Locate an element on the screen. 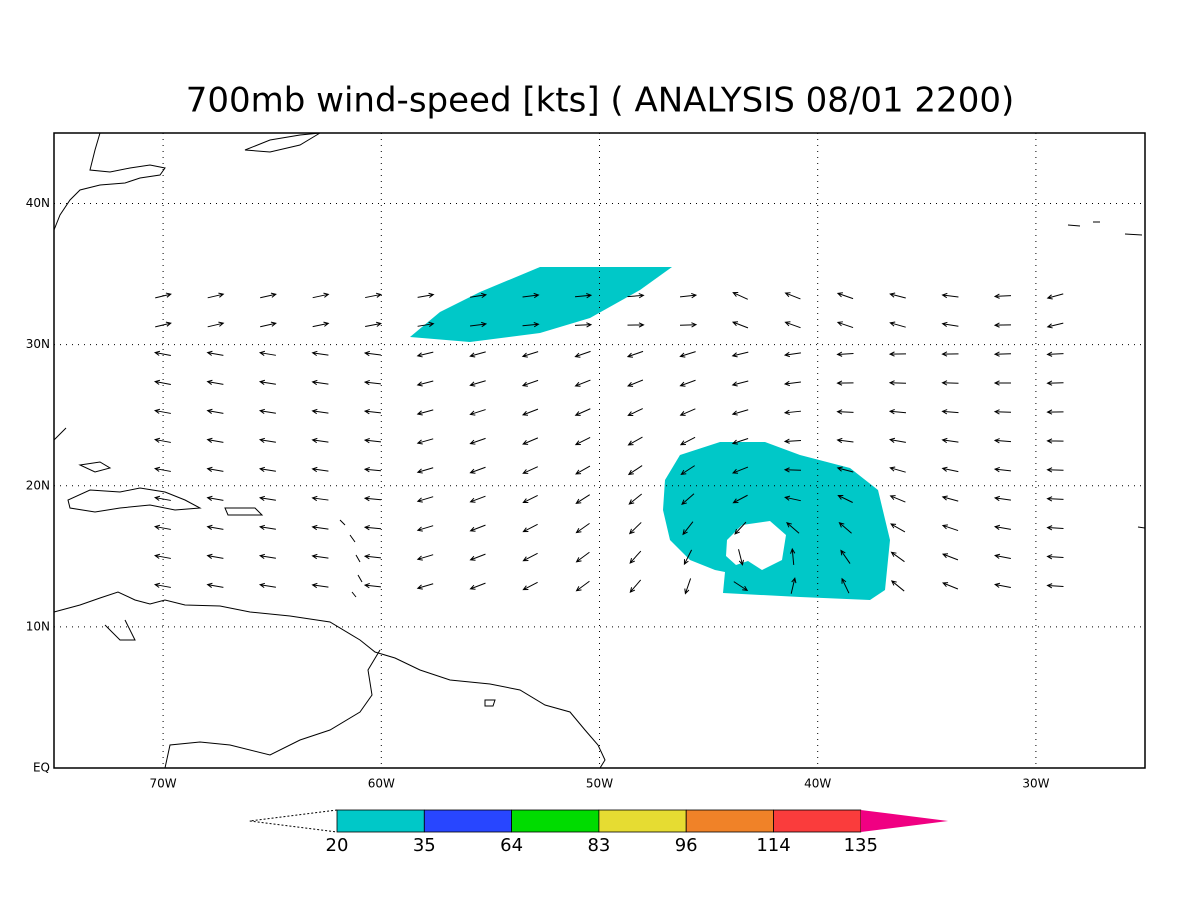 The height and width of the screenshot is (900, 1200). lat-label: 40N is located at coordinates (38, 203).